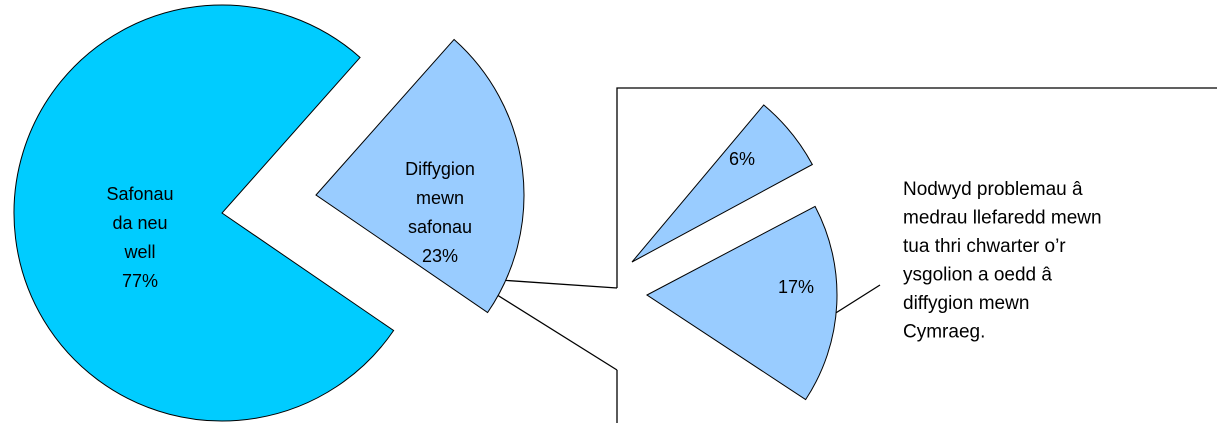  What do you see at coordinates (139, 252) in the screenshot?
I see `slice-label: well` at bounding box center [139, 252].